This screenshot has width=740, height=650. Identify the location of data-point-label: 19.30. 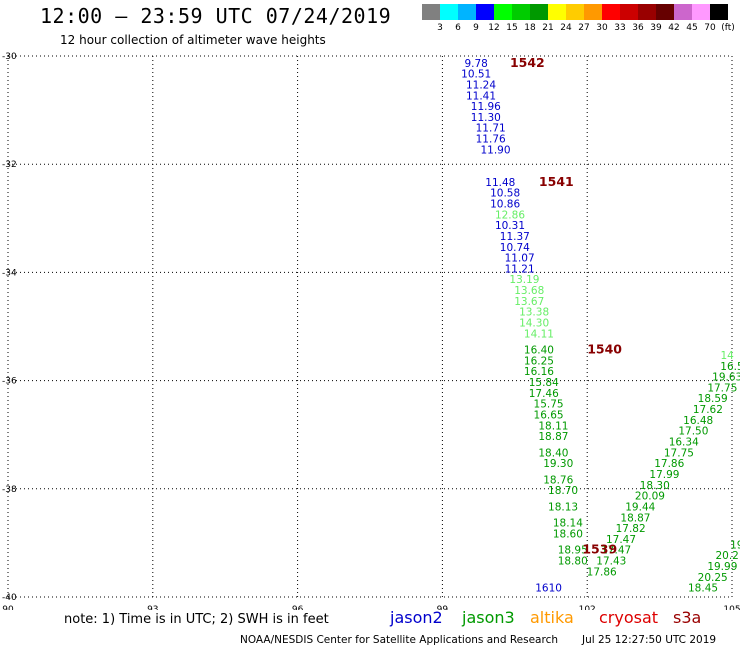
(558, 464).